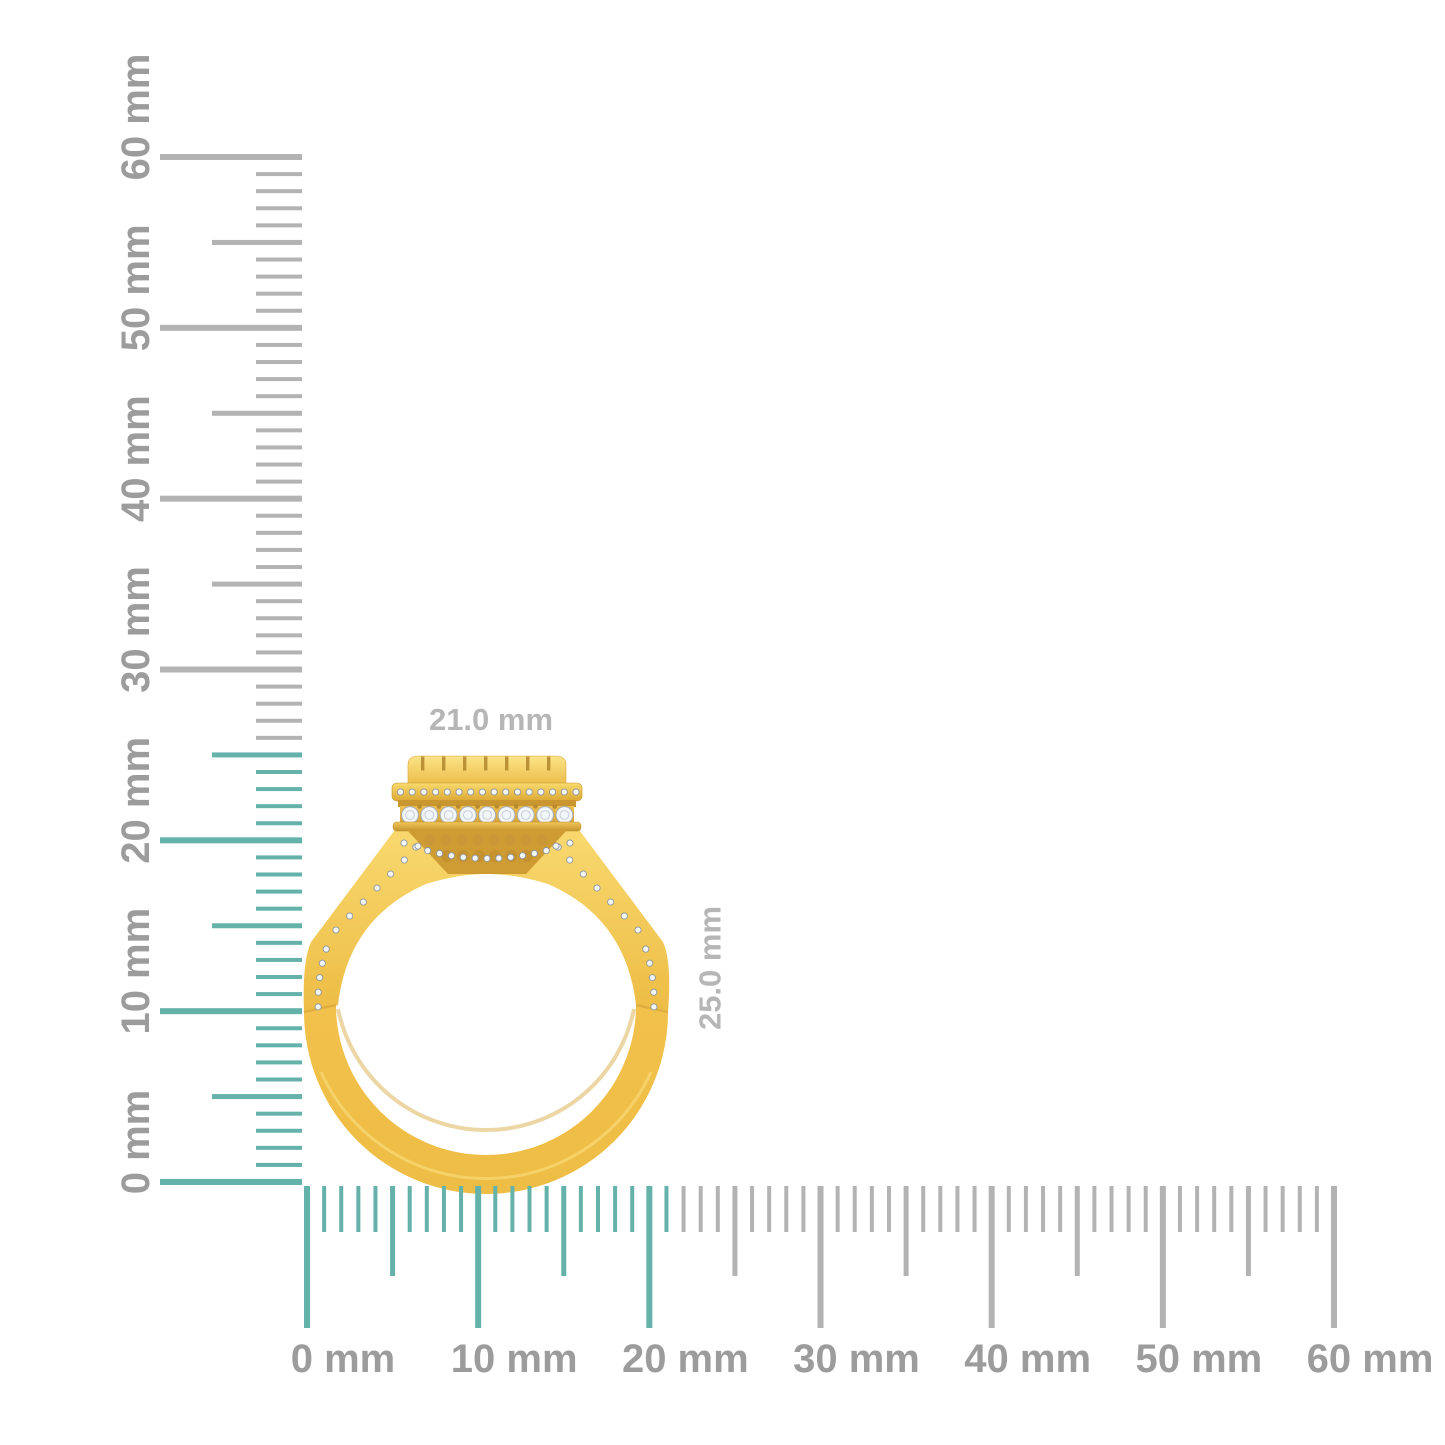  Describe the element at coordinates (597, 1209) in the screenshot. I see `h-ruler-tick-17mm` at that location.